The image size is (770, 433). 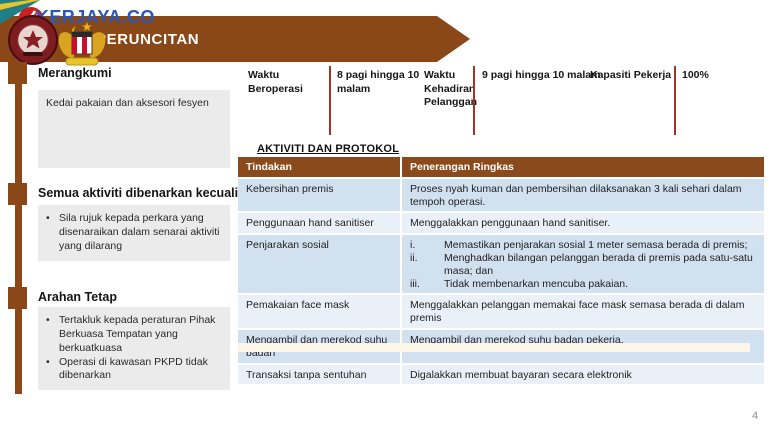 I want to click on cell-action: Penjarakan sosial, so click(x=319, y=264).